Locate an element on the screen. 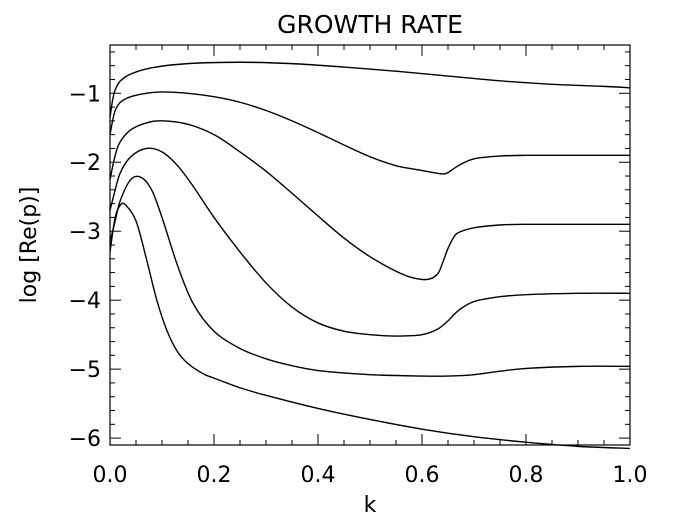 Image resolution: width=673 pixels, height=522 pixels. x-axis-label: k is located at coordinates (370, 505).